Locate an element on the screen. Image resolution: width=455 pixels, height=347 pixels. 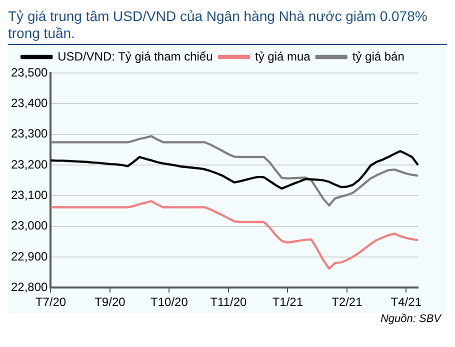
x-tick-label: T1/21 is located at coordinates (288, 302).